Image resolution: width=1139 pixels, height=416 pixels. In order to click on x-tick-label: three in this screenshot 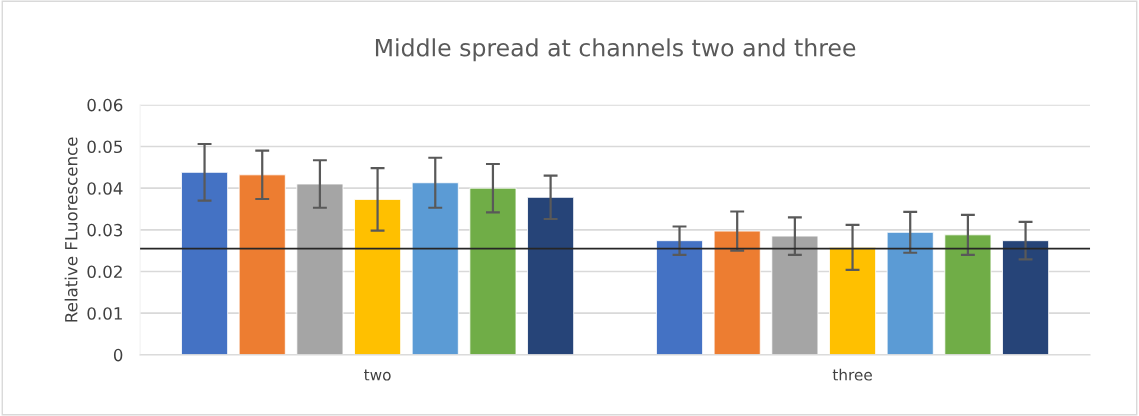, I will do `click(852, 374)`.